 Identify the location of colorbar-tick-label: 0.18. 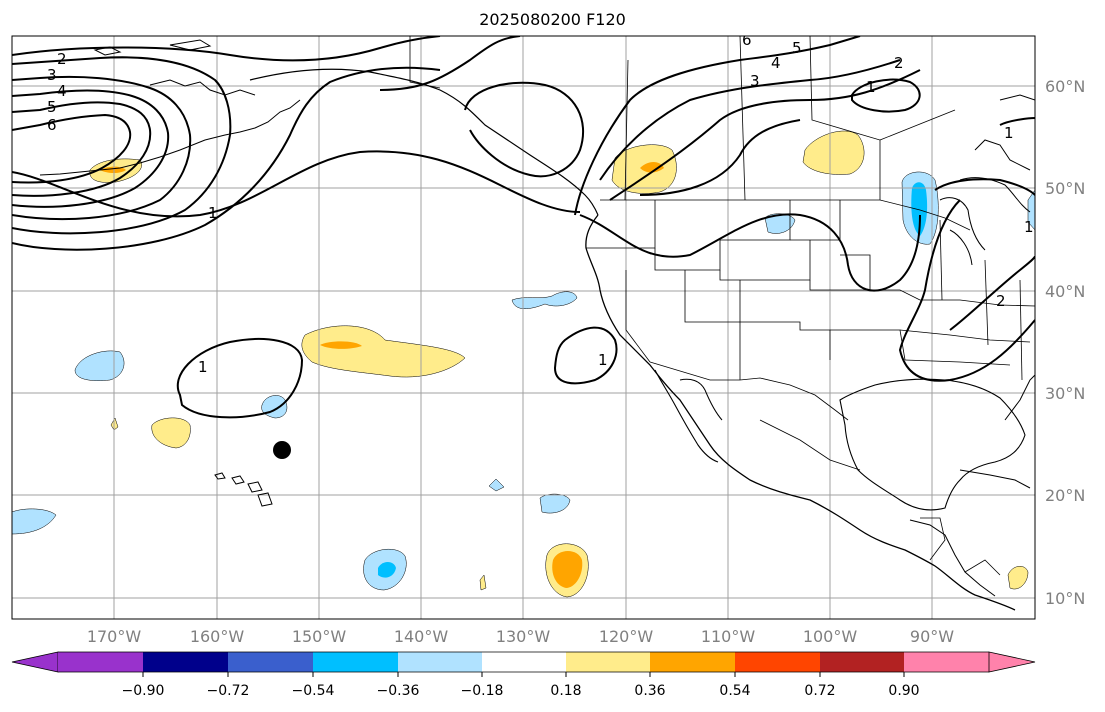
(565, 691).